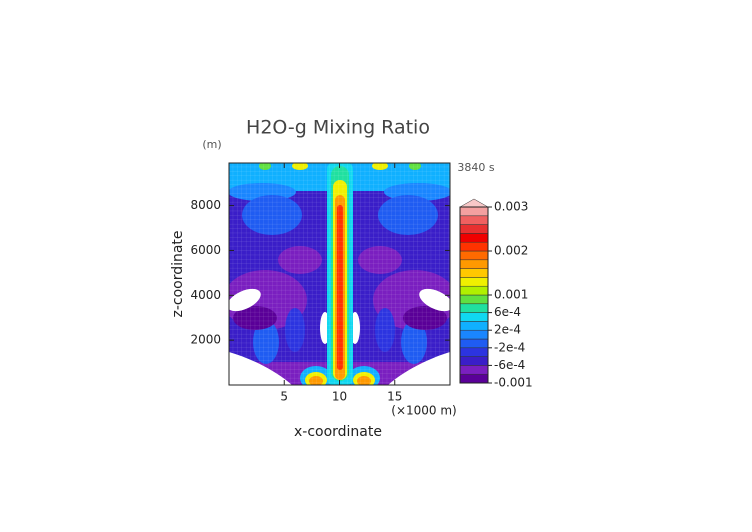  I want to click on colorbar-tick-label: 0.001, so click(511, 295).